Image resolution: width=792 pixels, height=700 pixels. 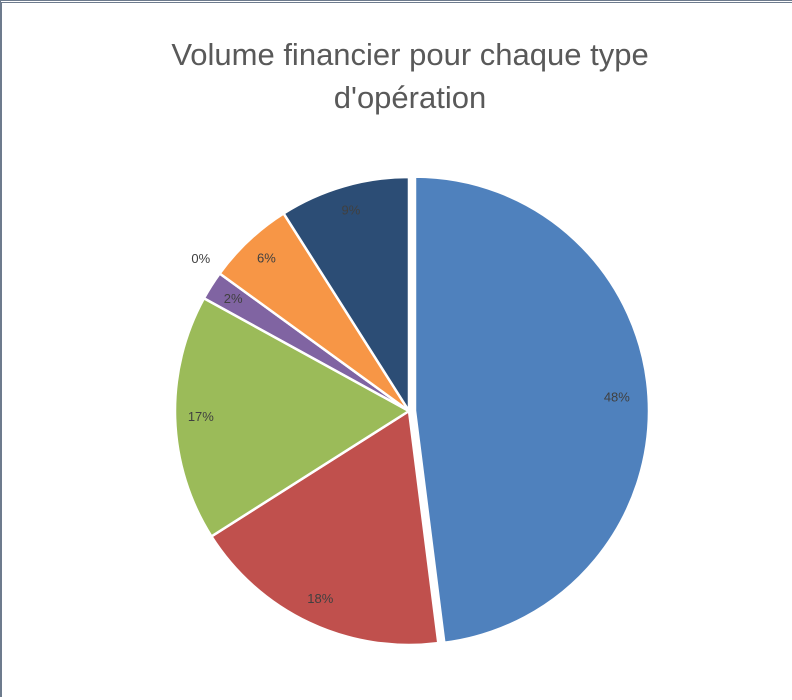 I want to click on data-label: 18%, so click(x=320, y=598).